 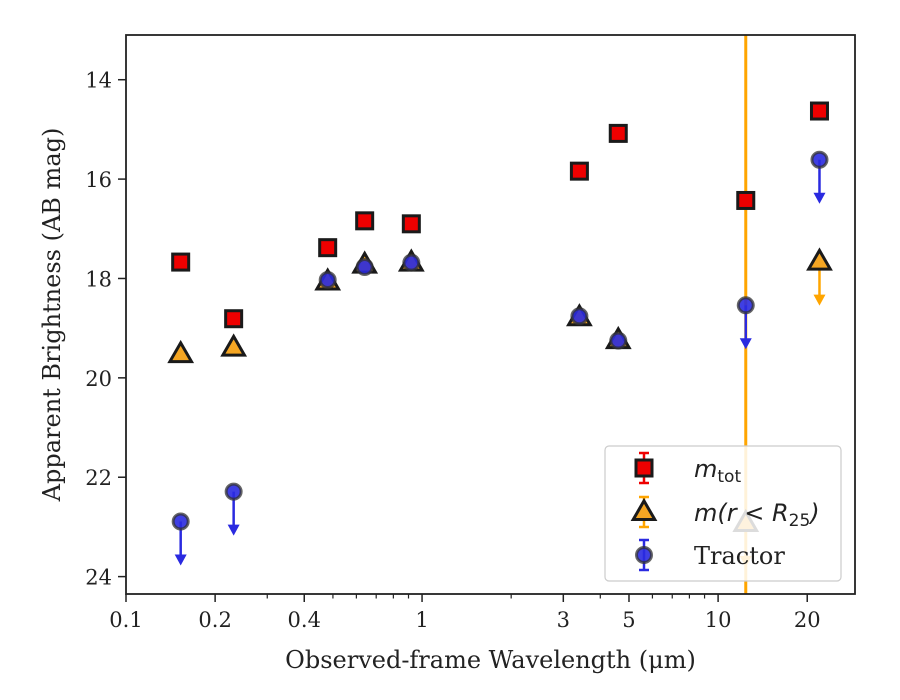 What do you see at coordinates (807, 620) in the screenshot?
I see `x-tick-label: 20` at bounding box center [807, 620].